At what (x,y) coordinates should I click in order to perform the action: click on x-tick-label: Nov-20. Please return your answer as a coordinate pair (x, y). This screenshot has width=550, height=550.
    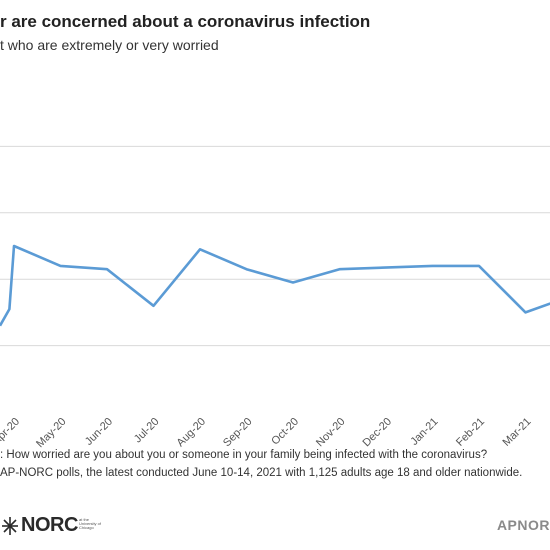
    Looking at the image, I should click on (331, 433).